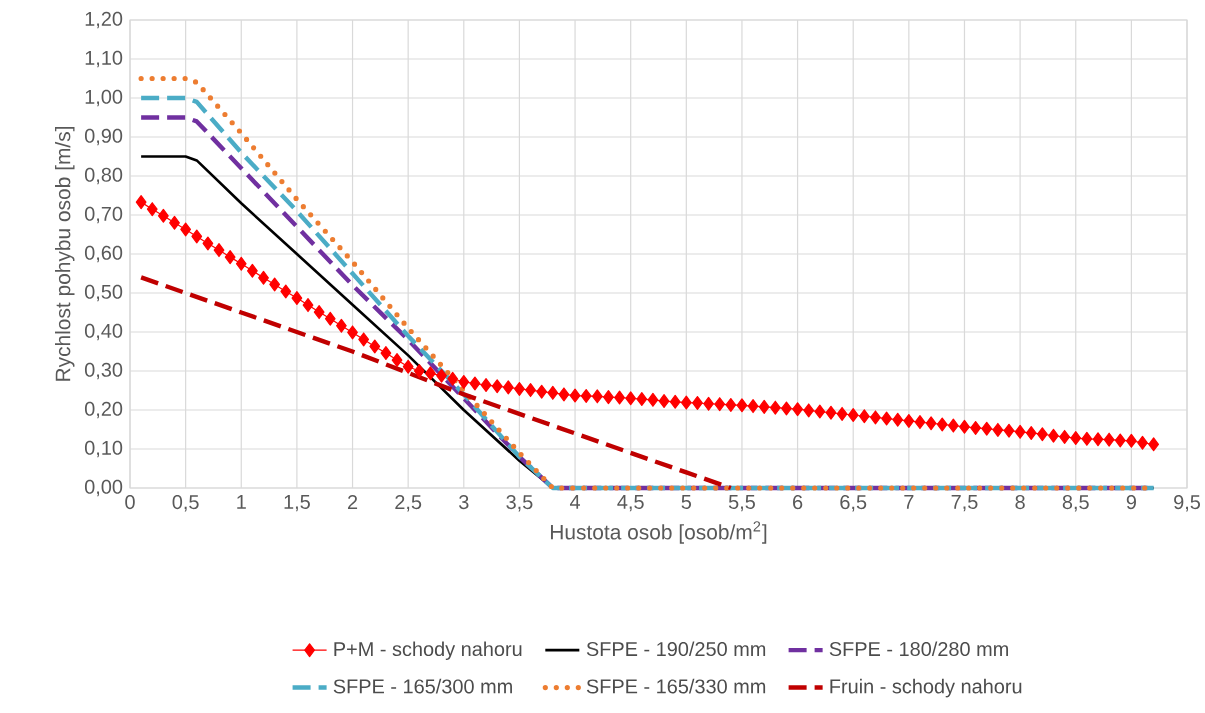 This screenshot has width=1205, height=713. Describe the element at coordinates (741, 503) in the screenshot. I see `x-tick-label: 5,5` at that location.